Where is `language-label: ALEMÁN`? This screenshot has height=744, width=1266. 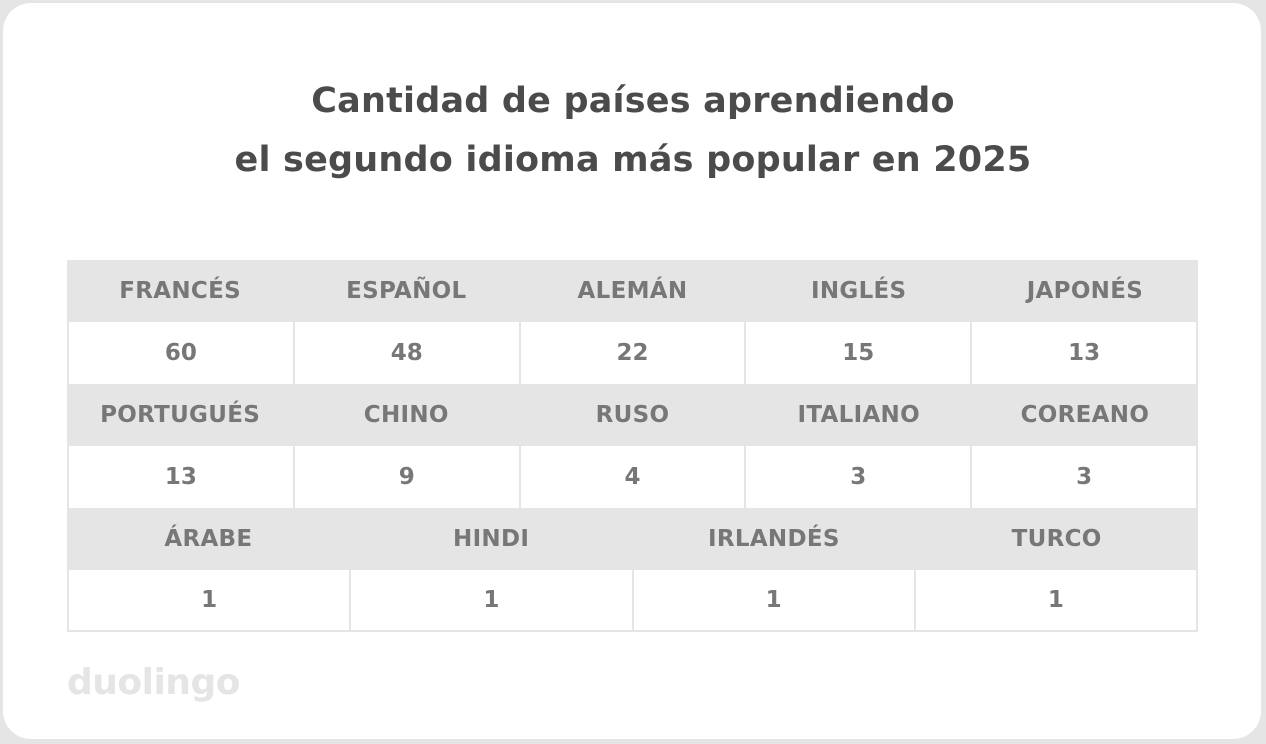 language-label: ALEMÁN is located at coordinates (632, 291).